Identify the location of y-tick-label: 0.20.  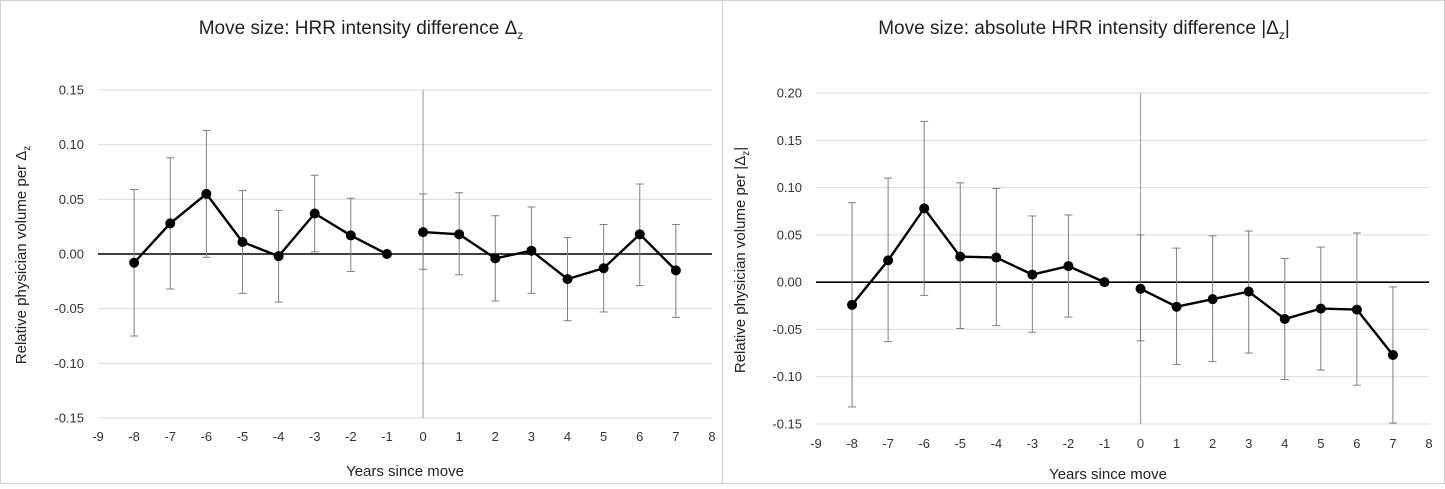
(789, 93).